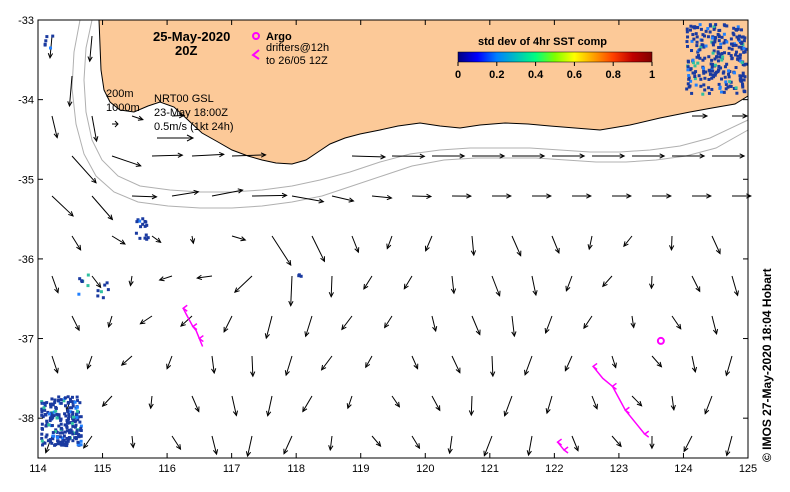 The image size is (790, 492). Describe the element at coordinates (646, 434) in the screenshot. I see `drifter-marker` at that location.